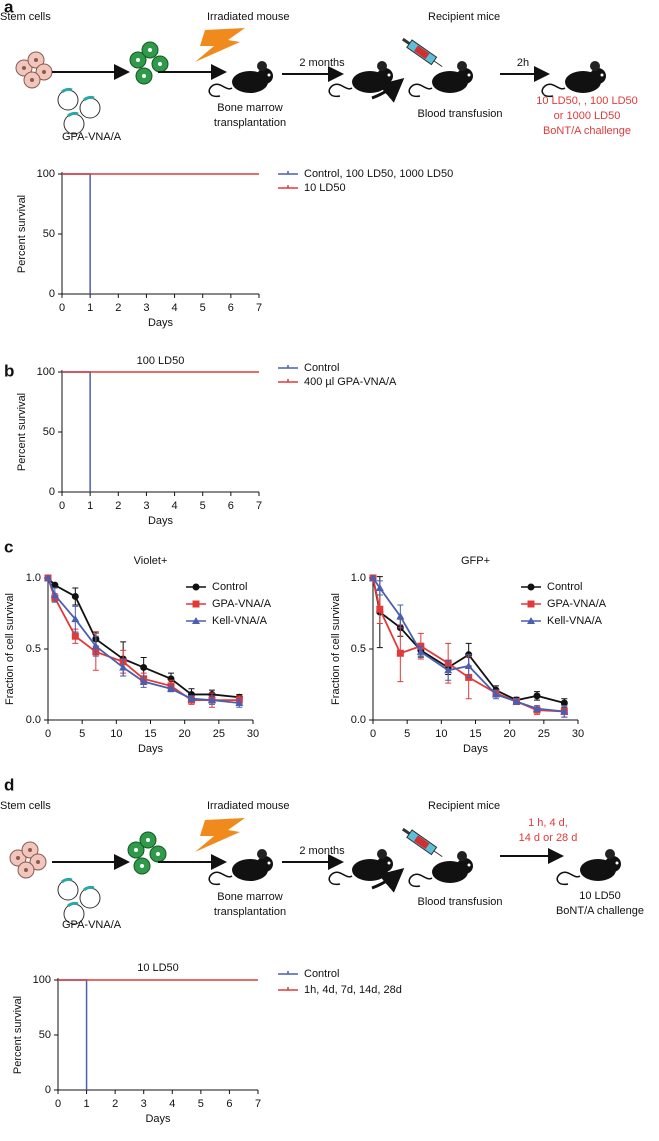 The height and width of the screenshot is (1141, 659). What do you see at coordinates (28, 860) in the screenshot?
I see `stem-cells` at bounding box center [28, 860].